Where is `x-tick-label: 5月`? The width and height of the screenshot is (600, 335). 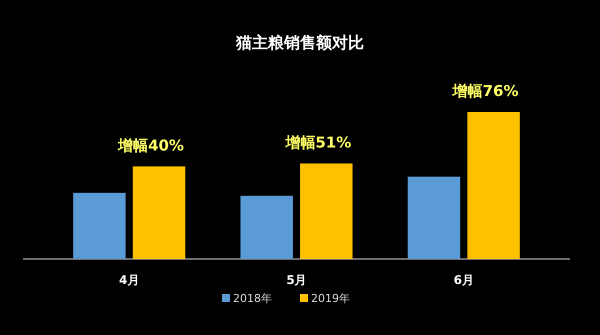
x-tick-label: 5月 is located at coordinates (296, 280).